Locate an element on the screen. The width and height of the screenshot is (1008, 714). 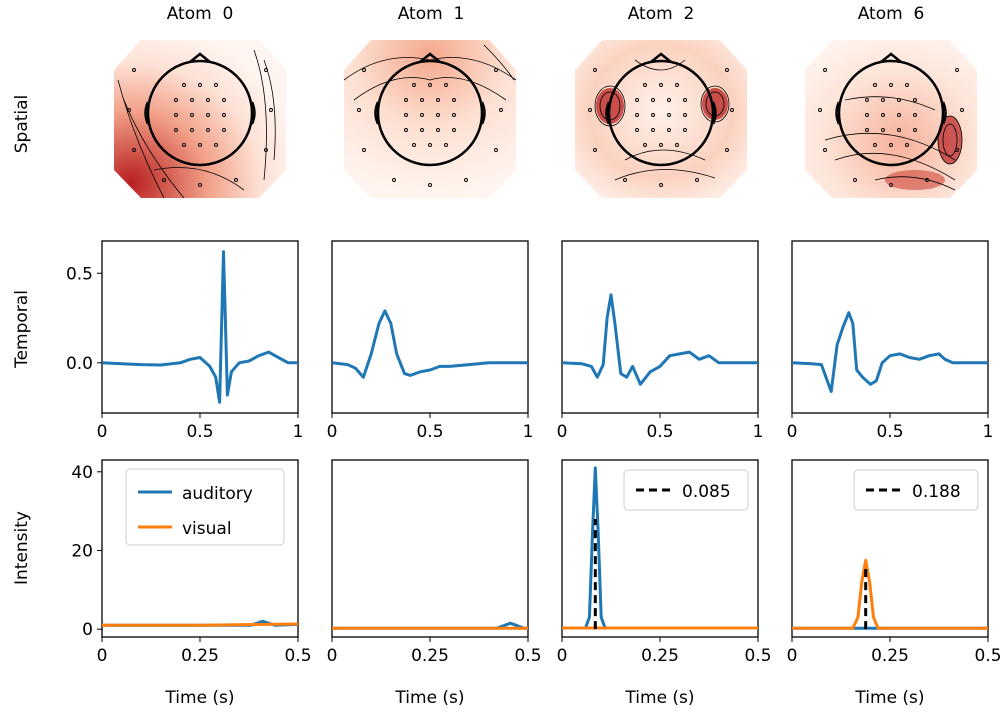
temporal-panel-0: 0 0.5 1 0.0 0.5 is located at coordinates (185, 341).